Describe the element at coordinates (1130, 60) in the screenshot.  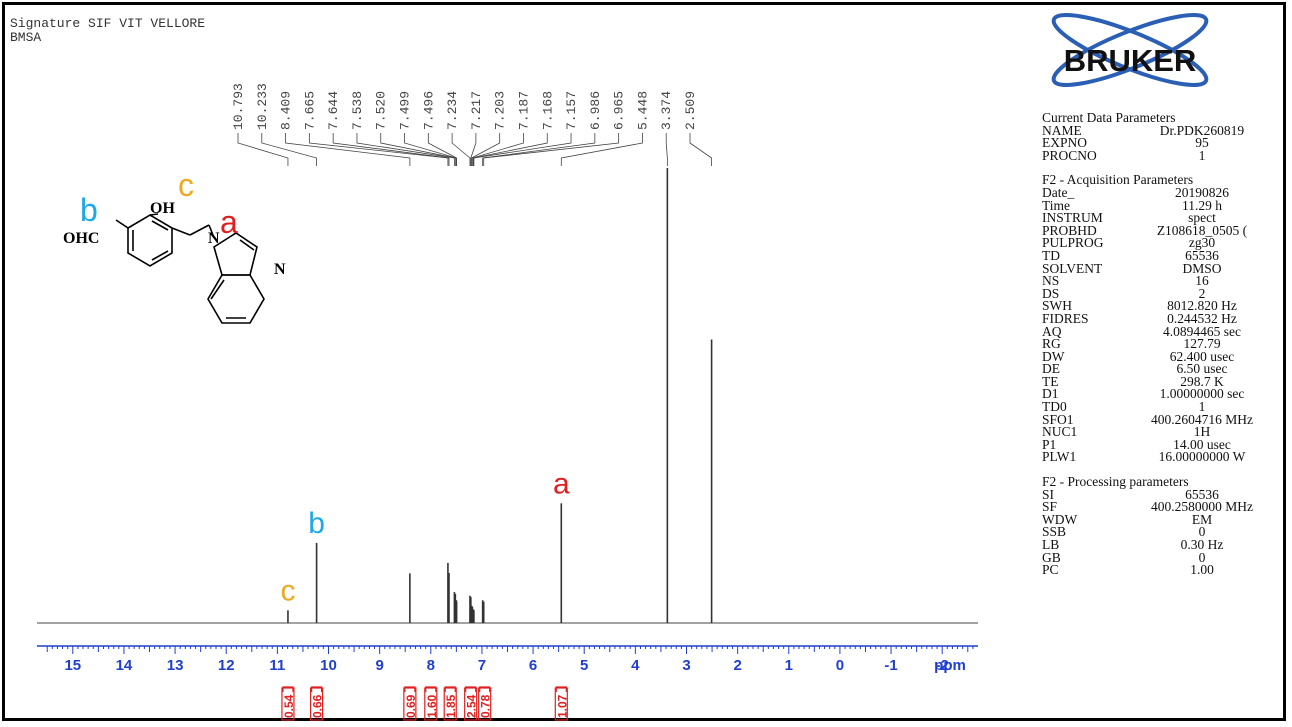
I see `logo-text: BRUKER` at that location.